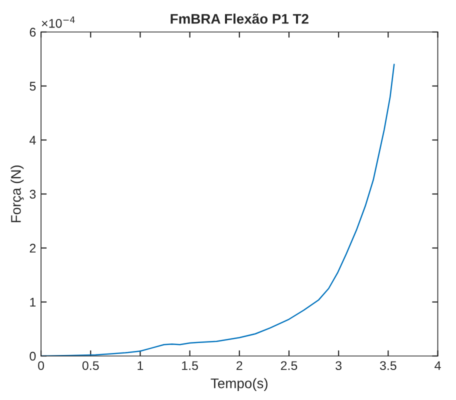 Image resolution: width=456 pixels, height=400 pixels. What do you see at coordinates (239, 385) in the screenshot?
I see `x-axis-title: Tempo(s)` at bounding box center [239, 385].